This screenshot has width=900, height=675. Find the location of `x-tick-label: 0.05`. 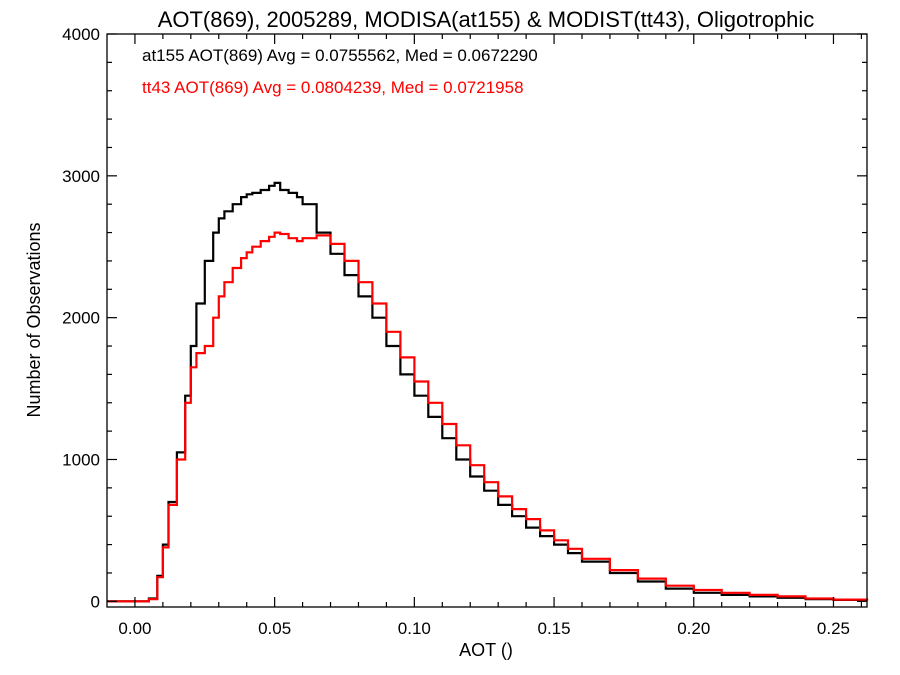

x-tick-label: 0.05 is located at coordinates (274, 628).